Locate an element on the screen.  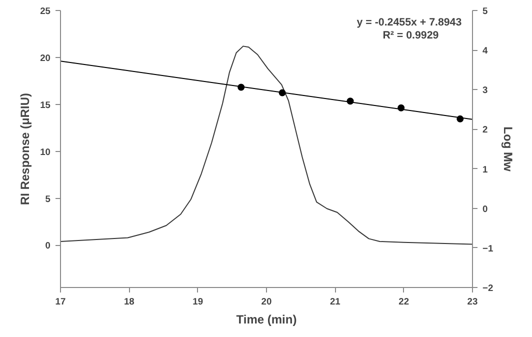
y2-tick-label: −1 is located at coordinates (488, 248).